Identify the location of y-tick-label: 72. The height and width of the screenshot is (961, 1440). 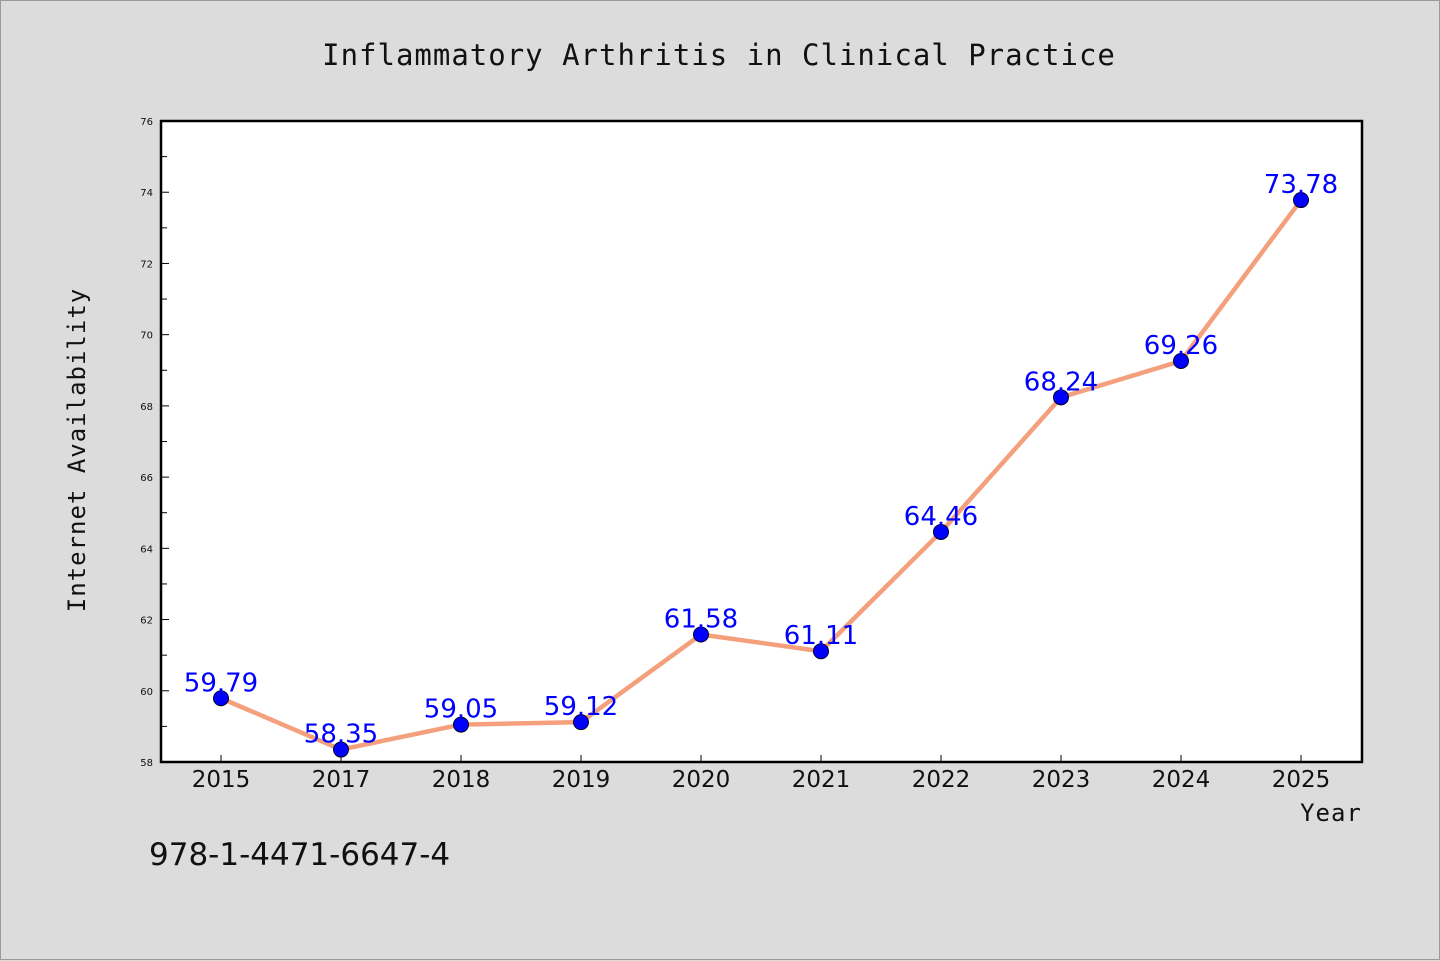
(146, 264).